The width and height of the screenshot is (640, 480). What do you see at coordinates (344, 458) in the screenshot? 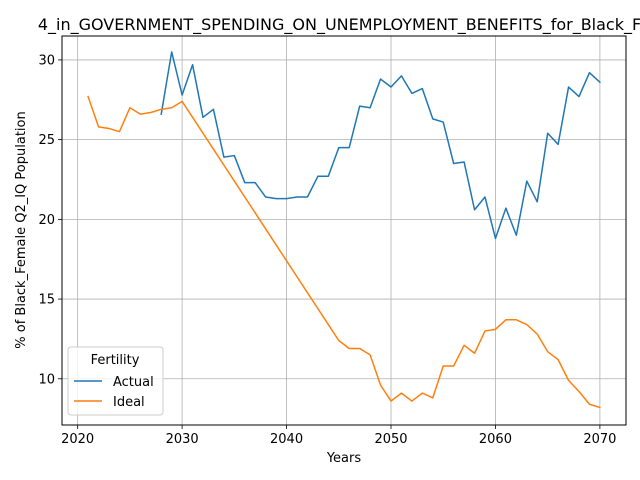
I see `x-axis-label: Years` at bounding box center [344, 458].